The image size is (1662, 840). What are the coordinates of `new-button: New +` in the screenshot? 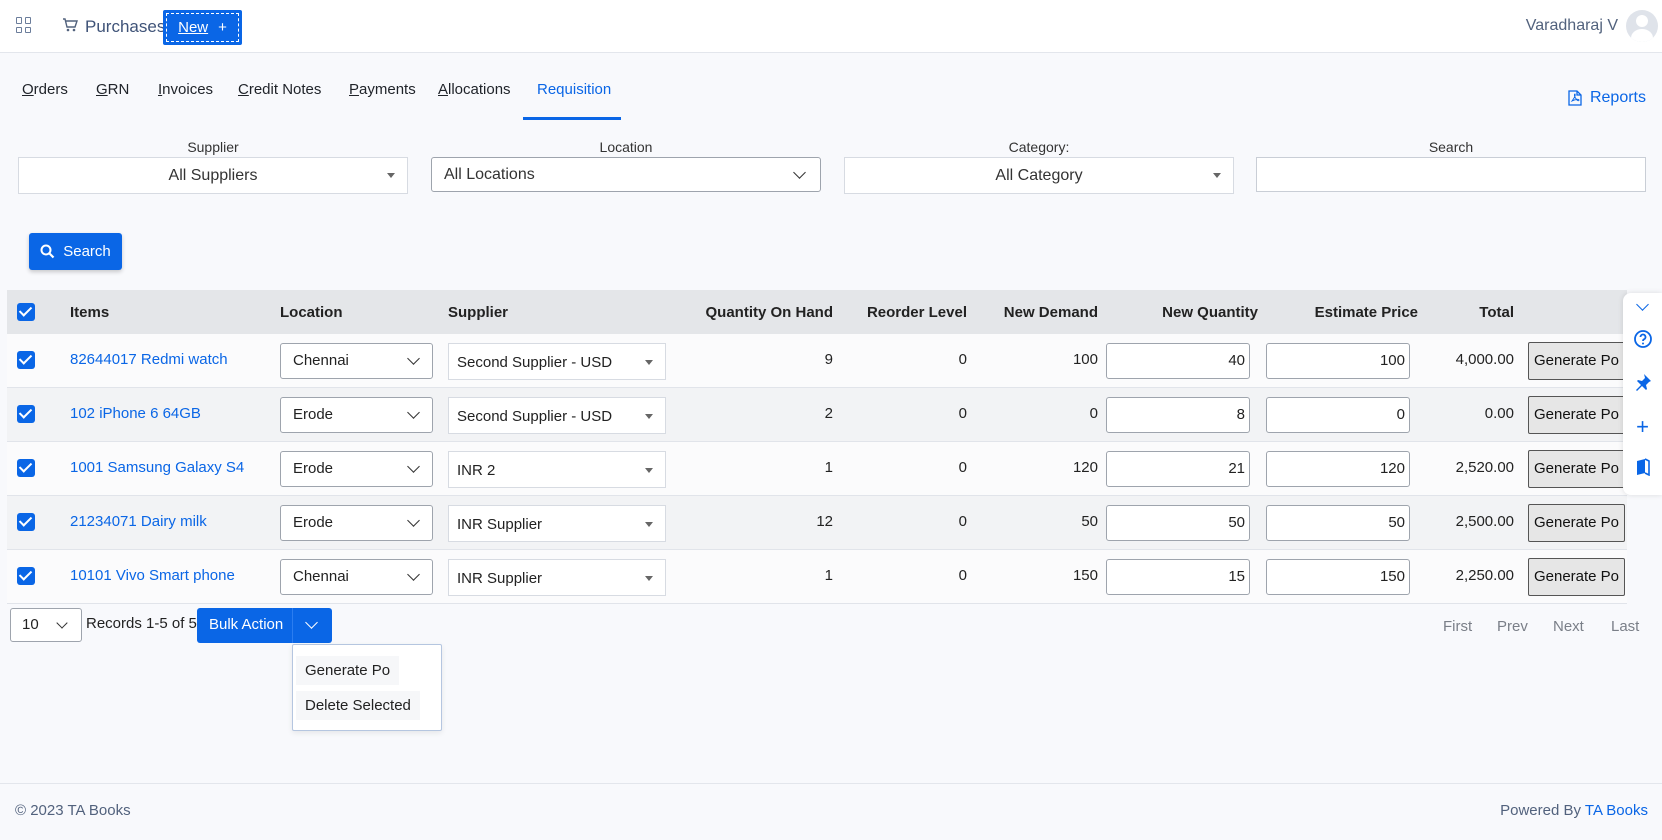 It's located at (202, 27).